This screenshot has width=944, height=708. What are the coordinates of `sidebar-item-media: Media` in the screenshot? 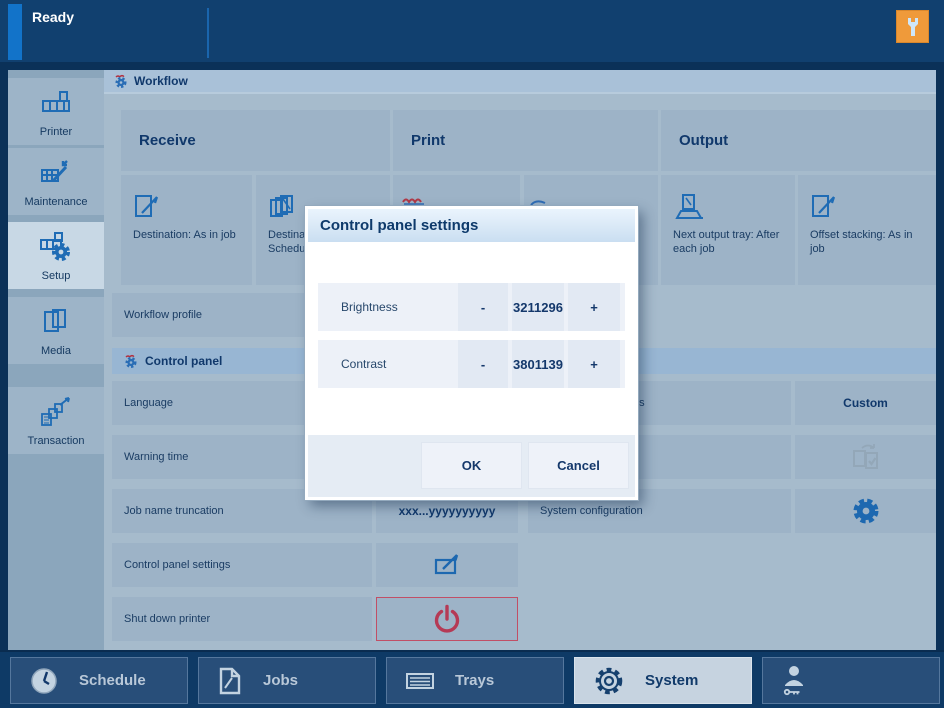 It's located at (56, 330).